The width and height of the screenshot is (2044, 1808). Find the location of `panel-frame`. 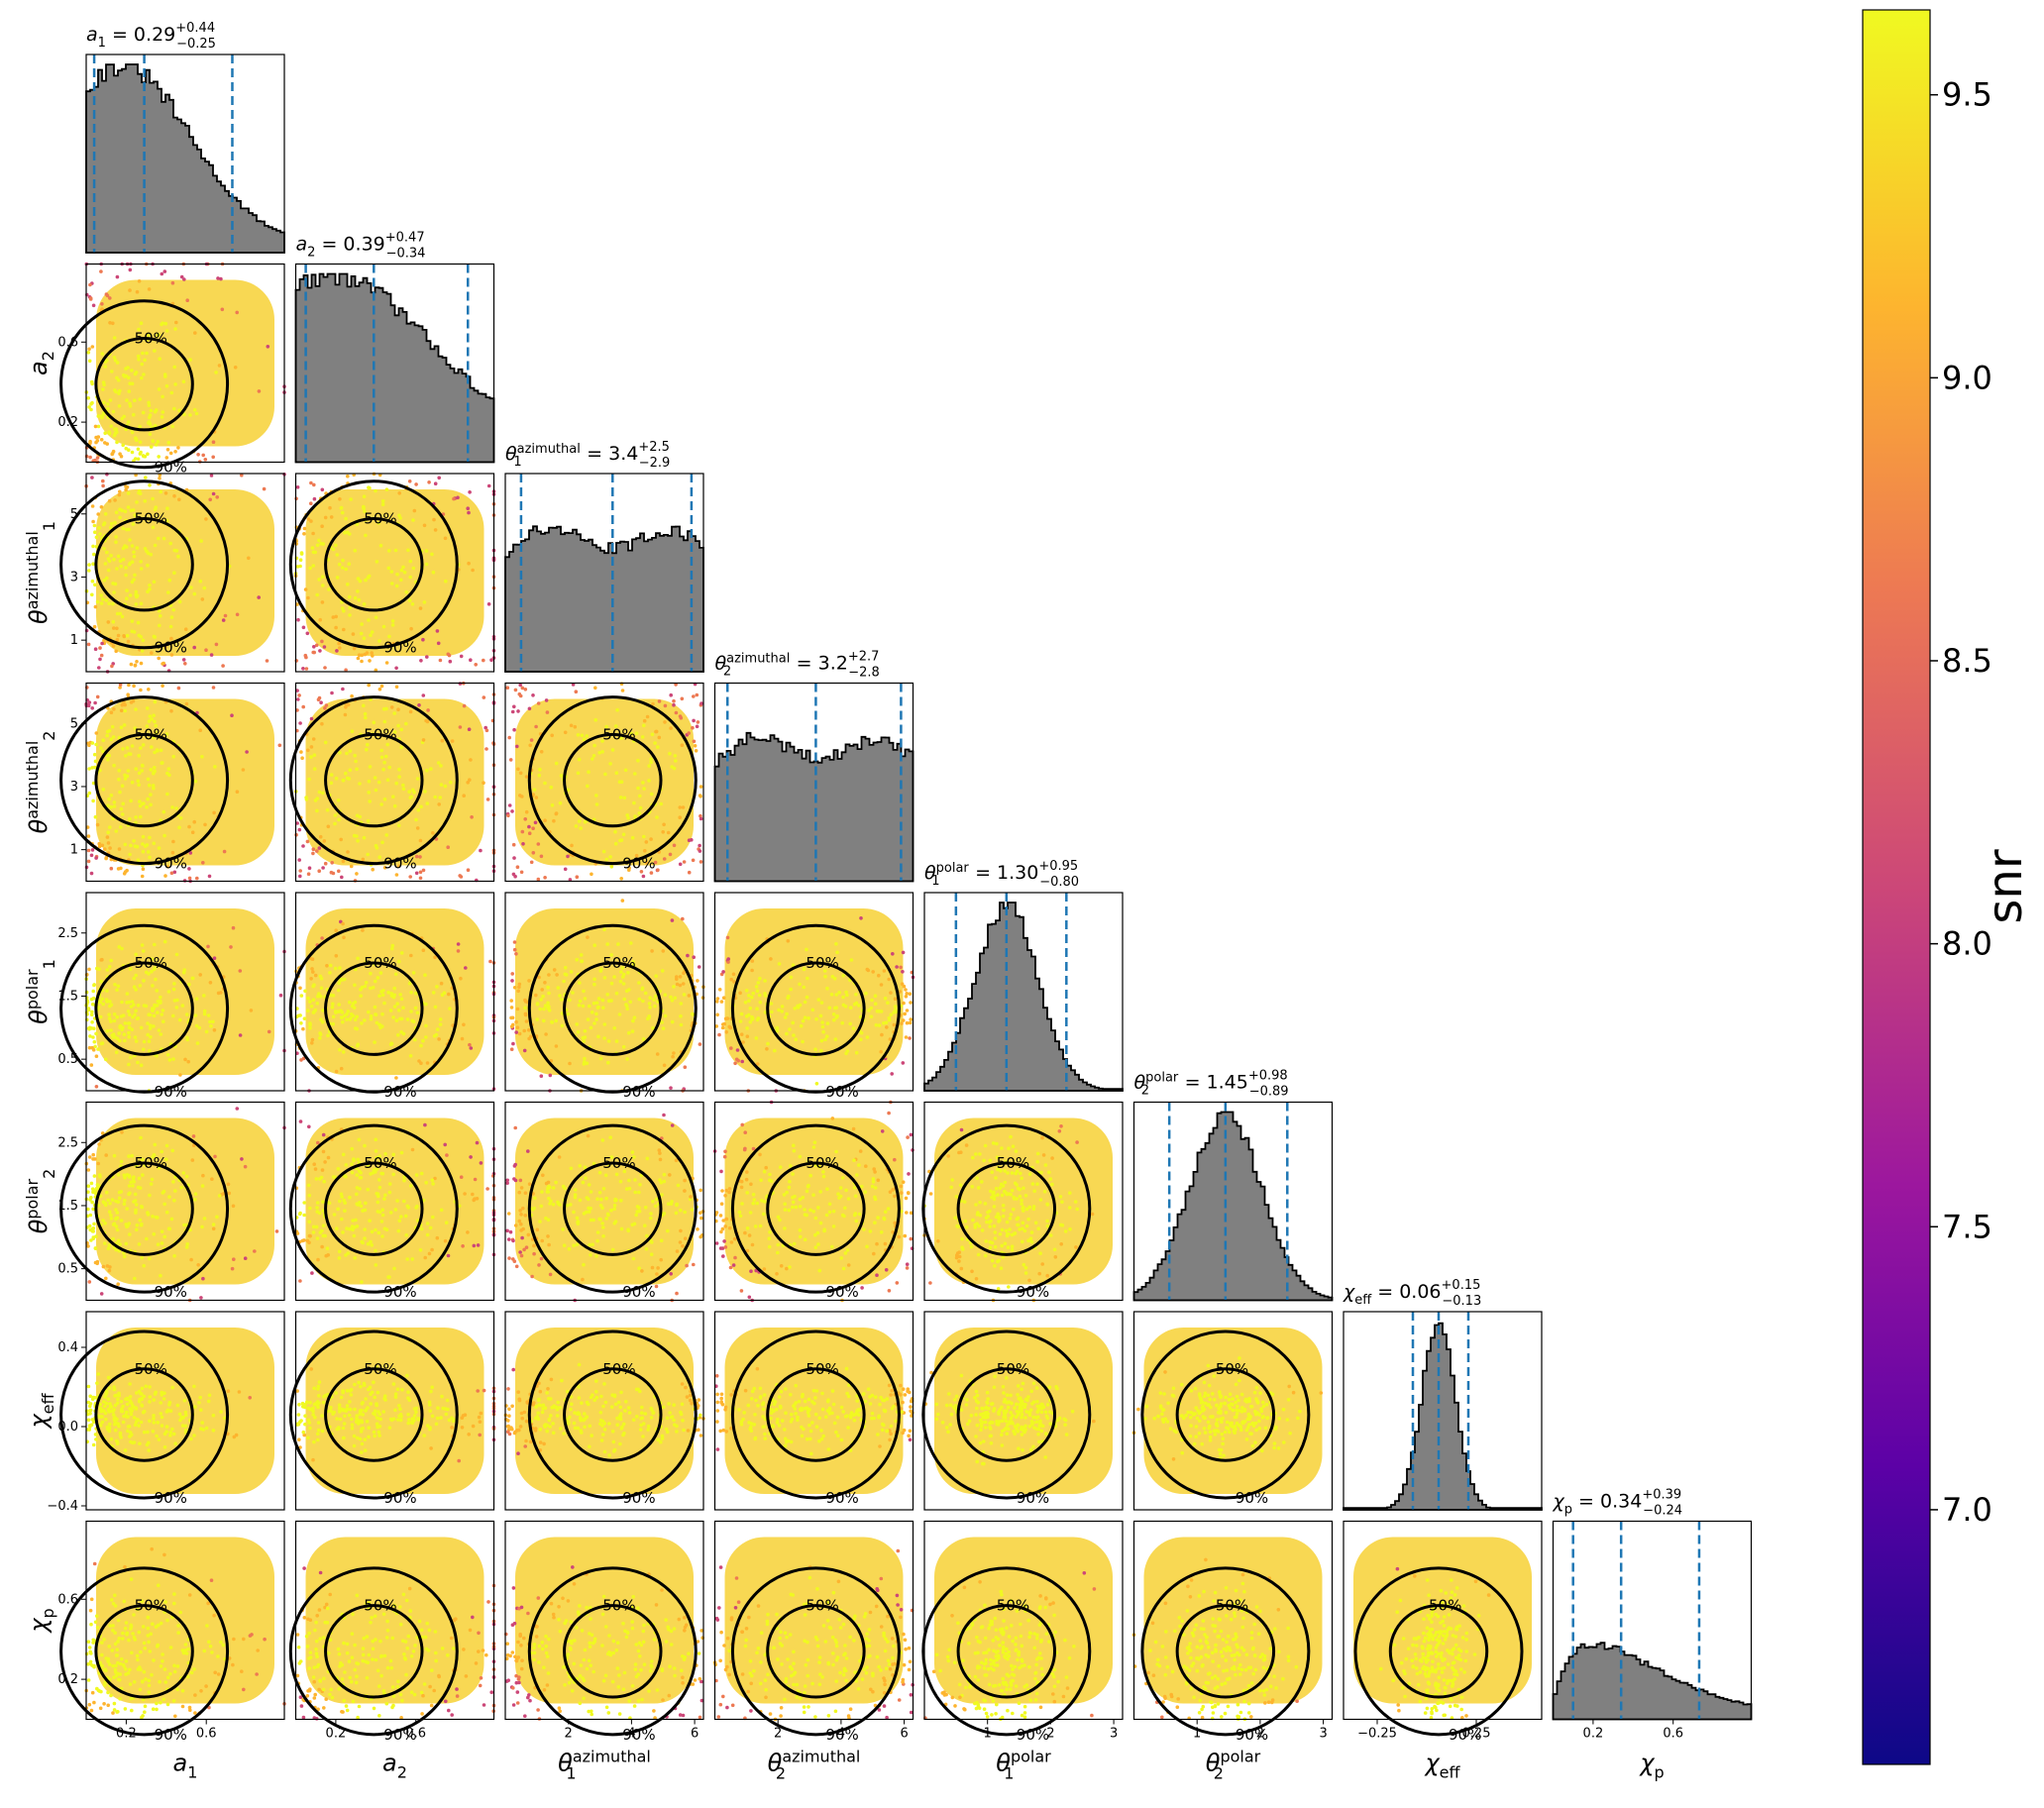

panel-frame is located at coordinates (1233, 1201).